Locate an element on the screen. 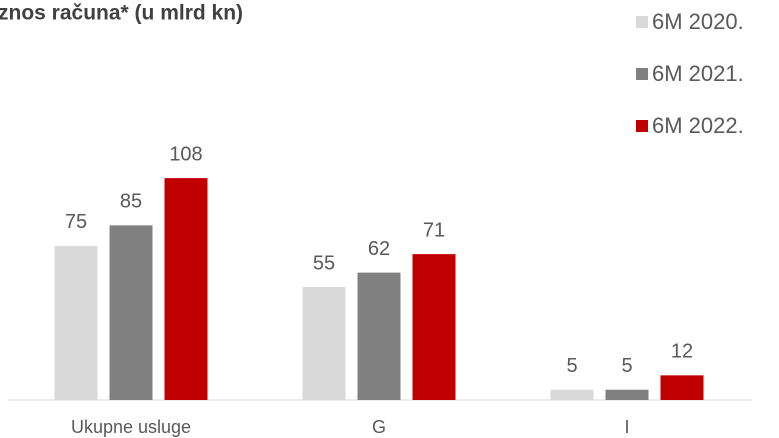  legend-label: 6M 2020. is located at coordinates (698, 21).